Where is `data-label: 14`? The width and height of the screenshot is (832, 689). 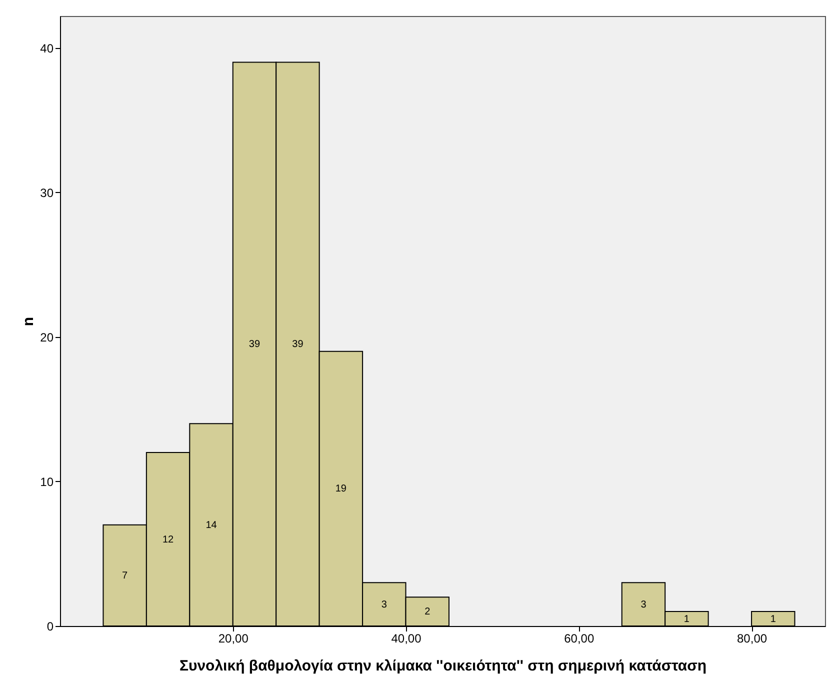
data-label: 14 is located at coordinates (212, 525).